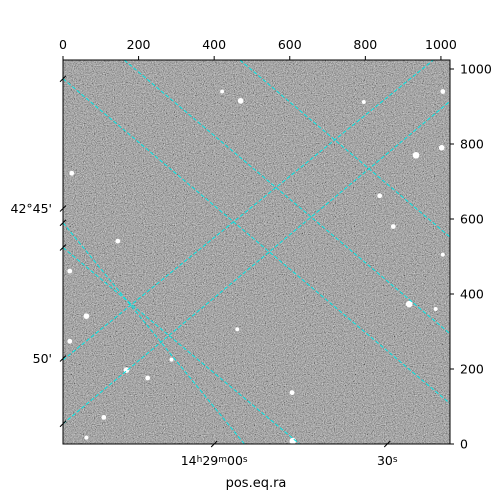  What do you see at coordinates (289, 454) in the screenshot?
I see `ra-axis-bottom: 14h29m00s 30s` at bounding box center [289, 454].